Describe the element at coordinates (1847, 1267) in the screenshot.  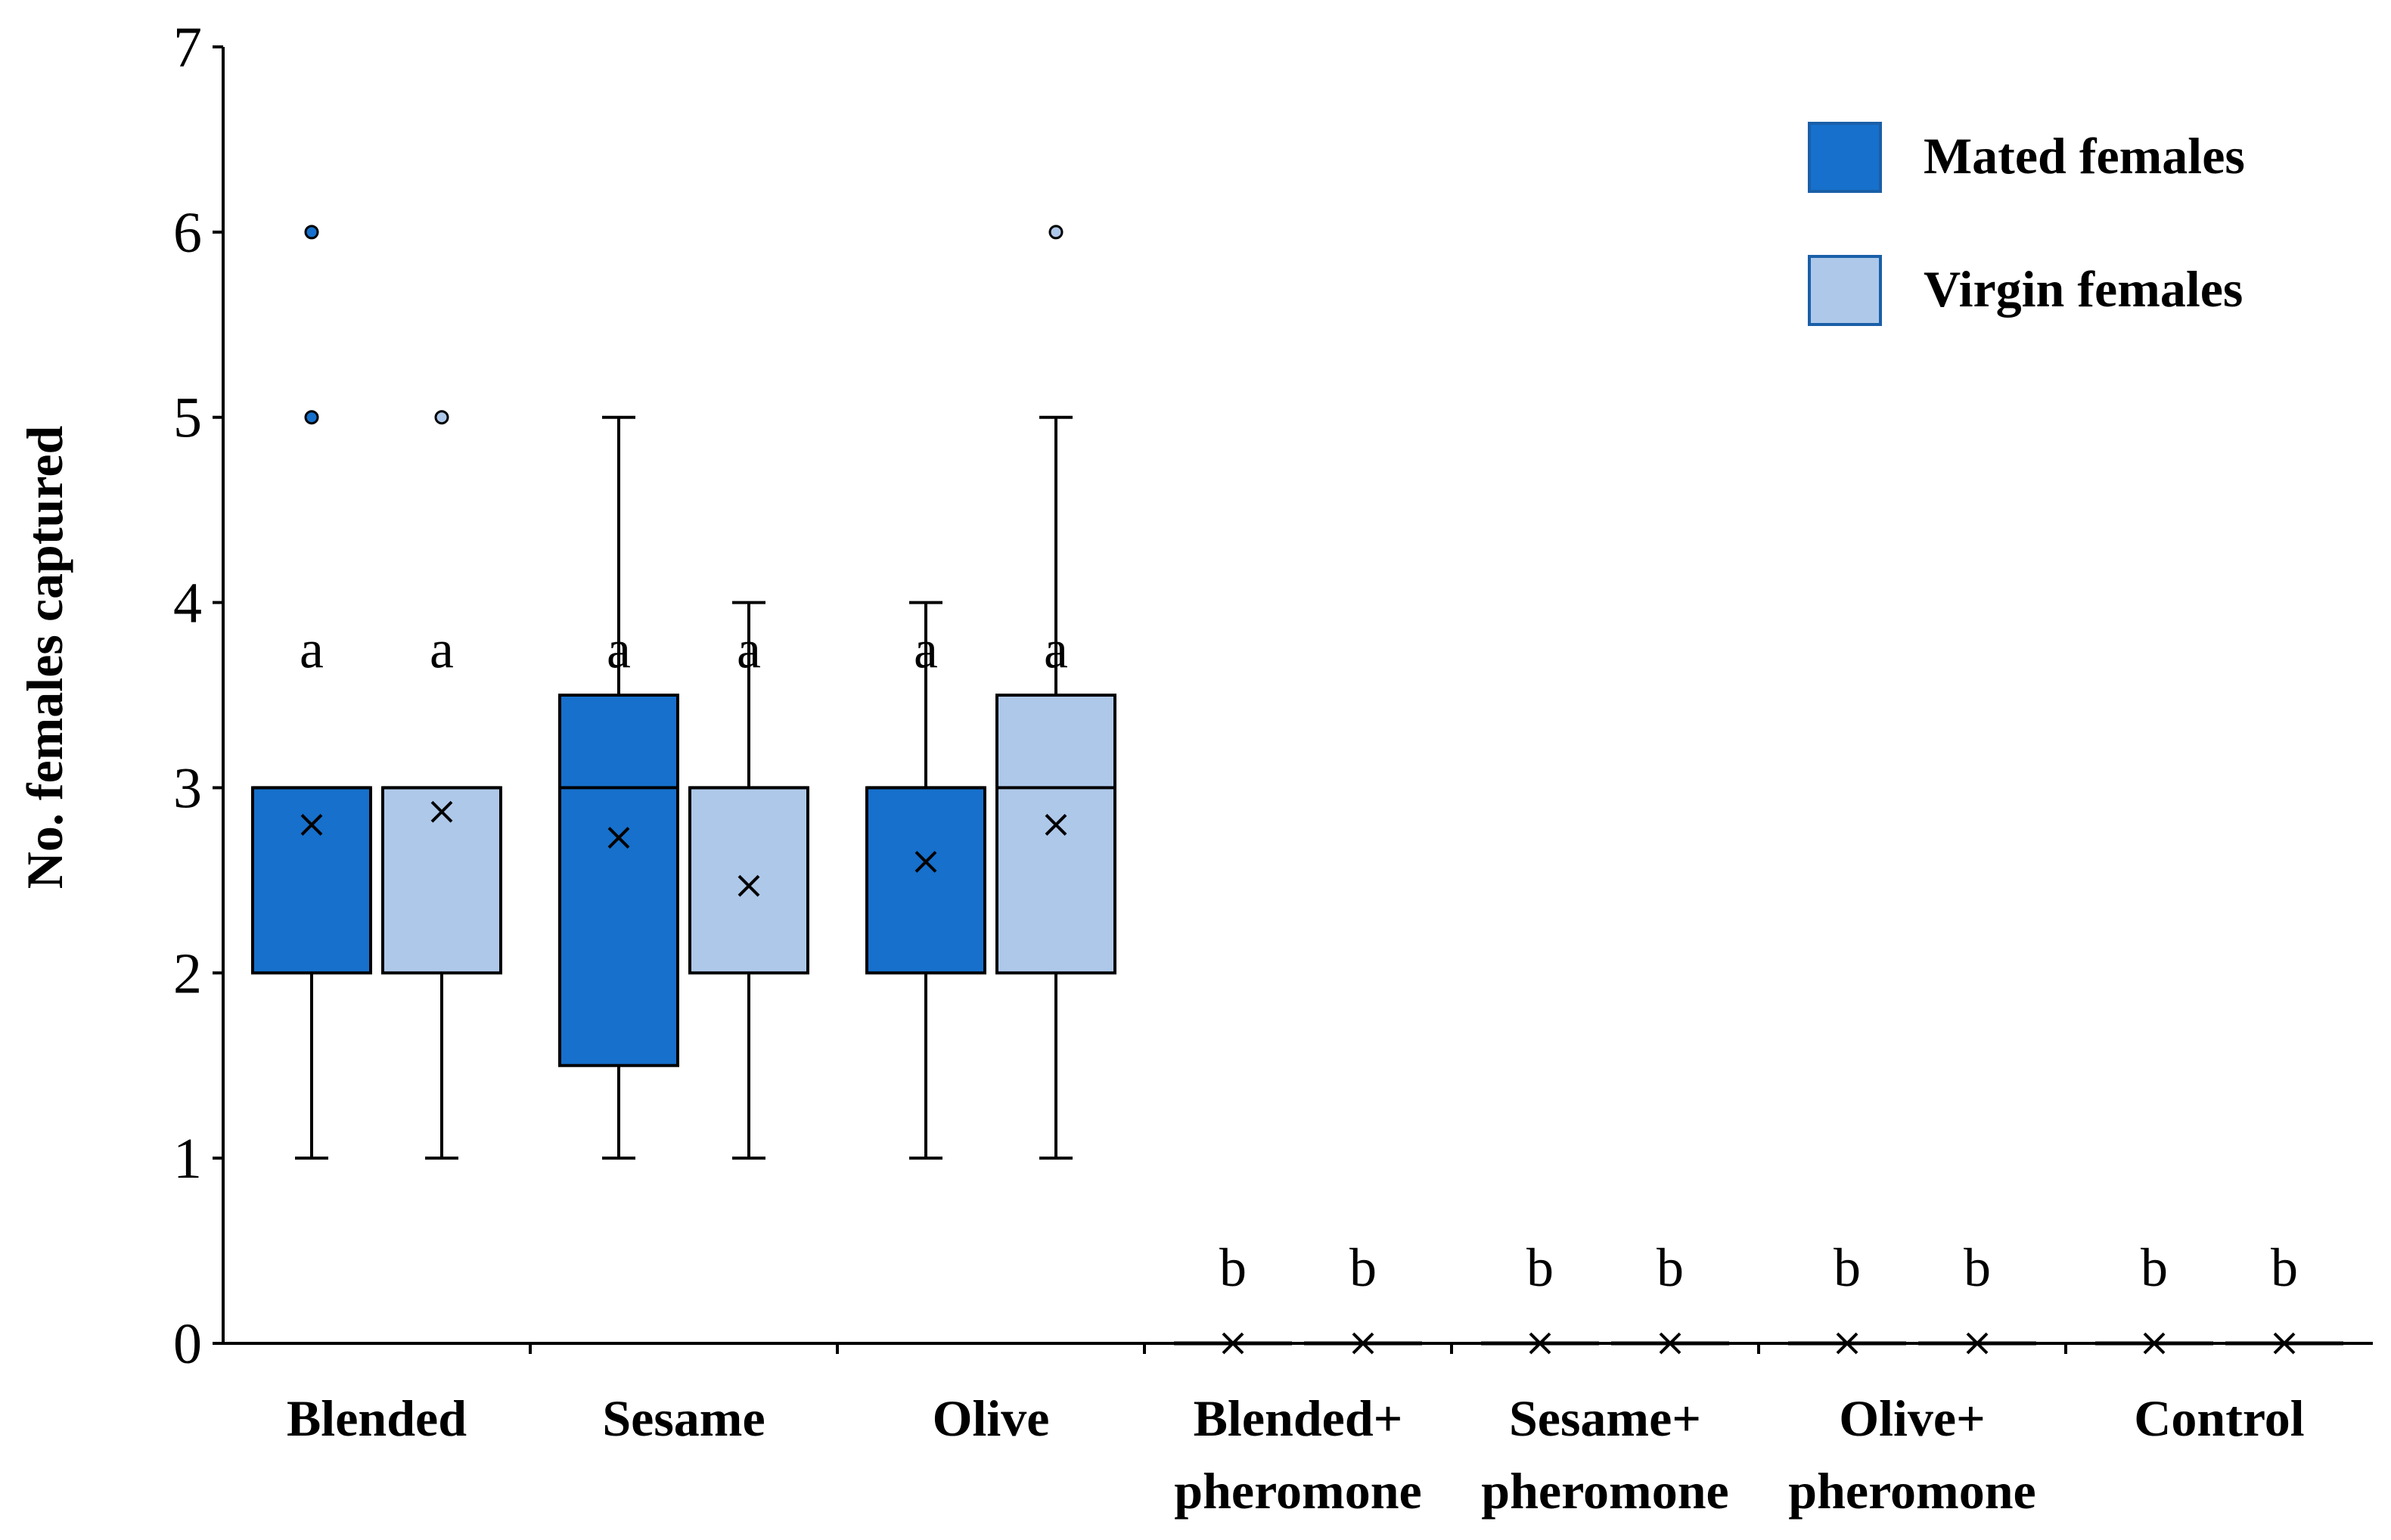
I see `significance-letter-0-5: b` at that location.